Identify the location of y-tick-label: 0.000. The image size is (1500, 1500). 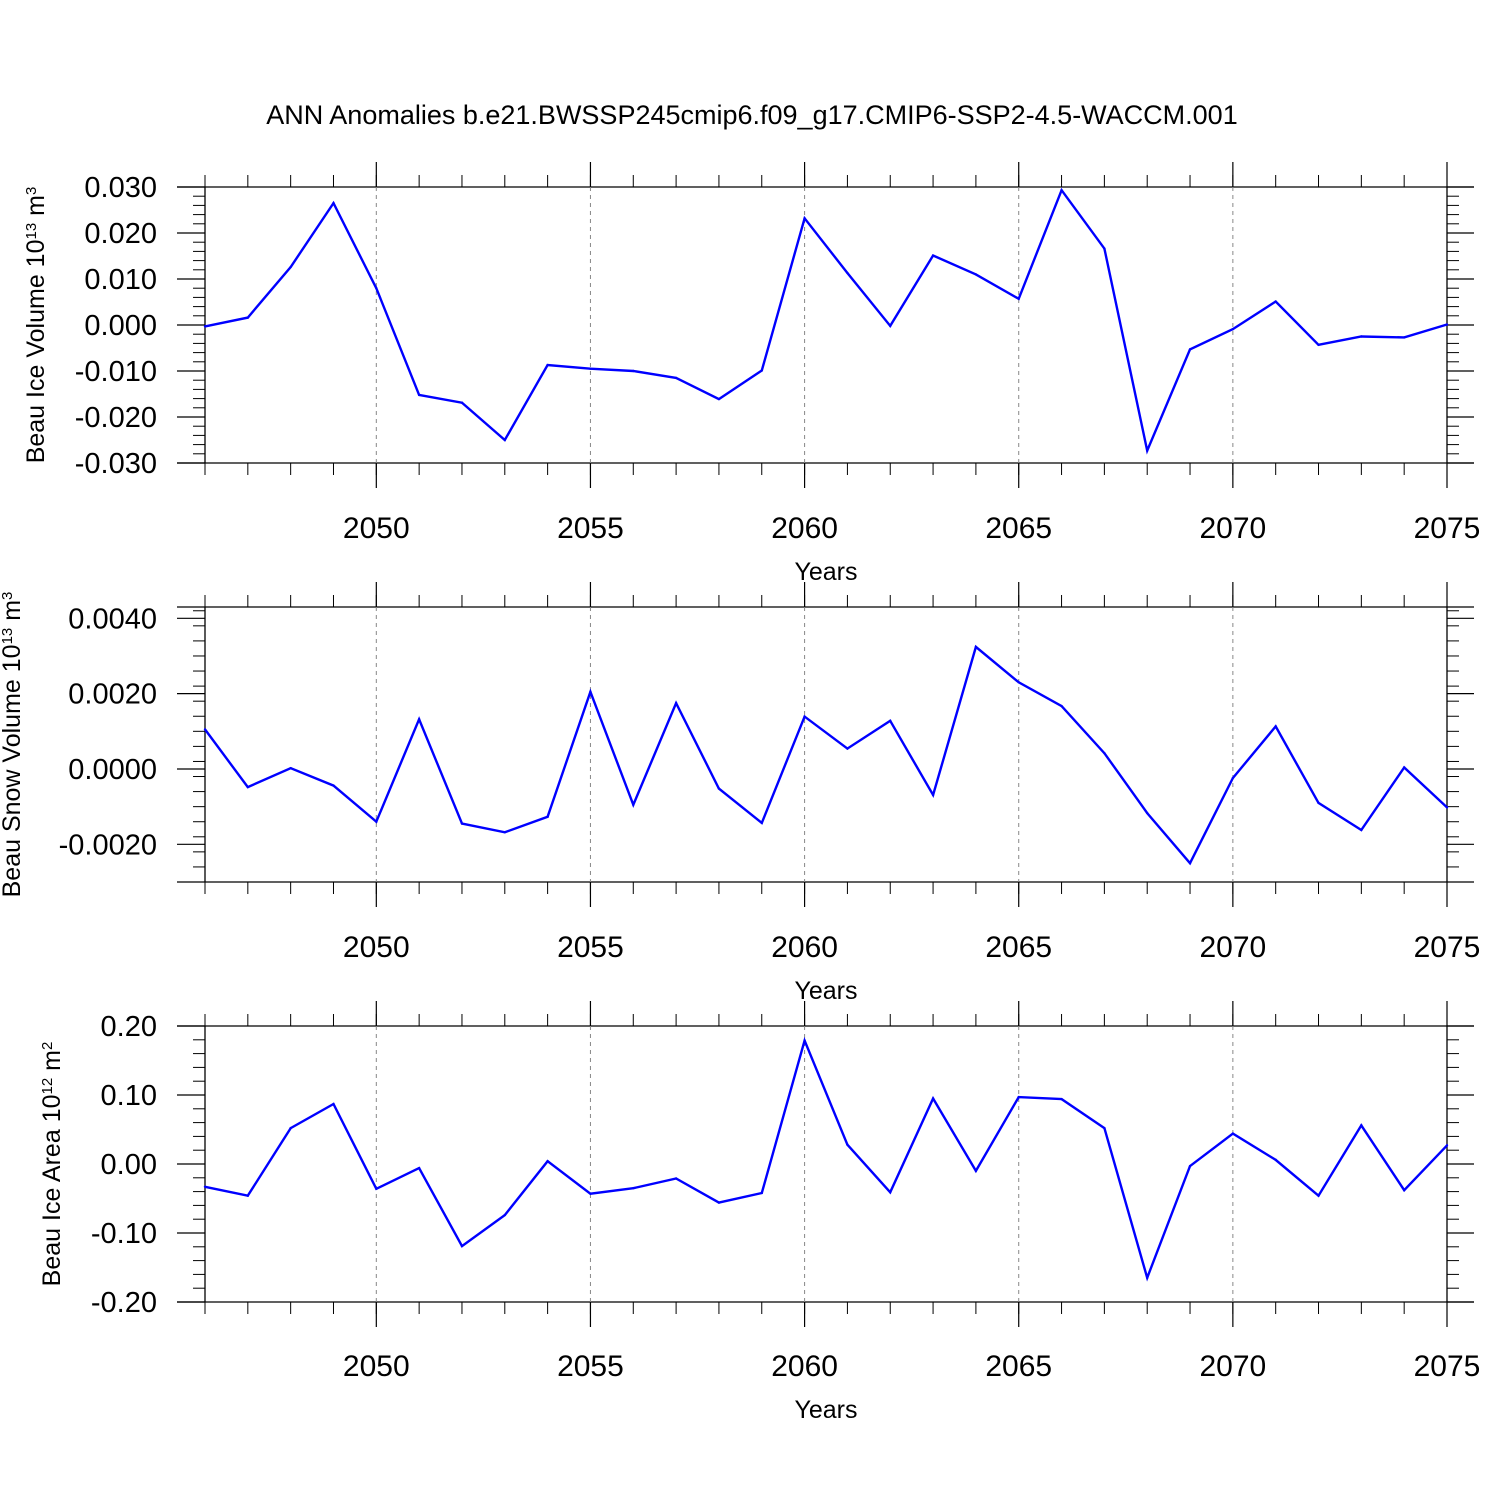
(120, 326).